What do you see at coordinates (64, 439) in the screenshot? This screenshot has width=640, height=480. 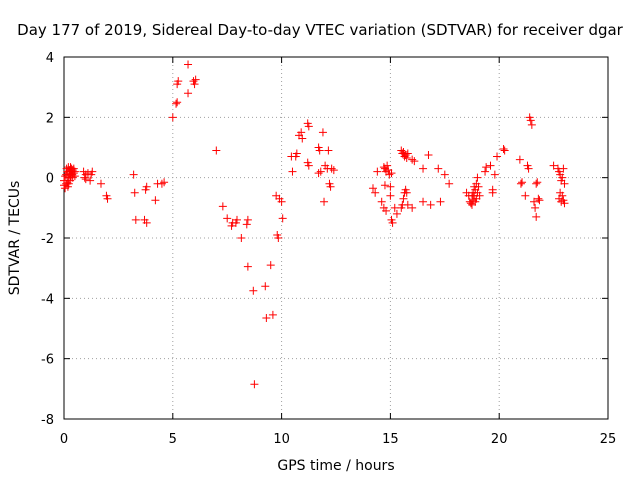 I see `x-tick-label: 0` at bounding box center [64, 439].